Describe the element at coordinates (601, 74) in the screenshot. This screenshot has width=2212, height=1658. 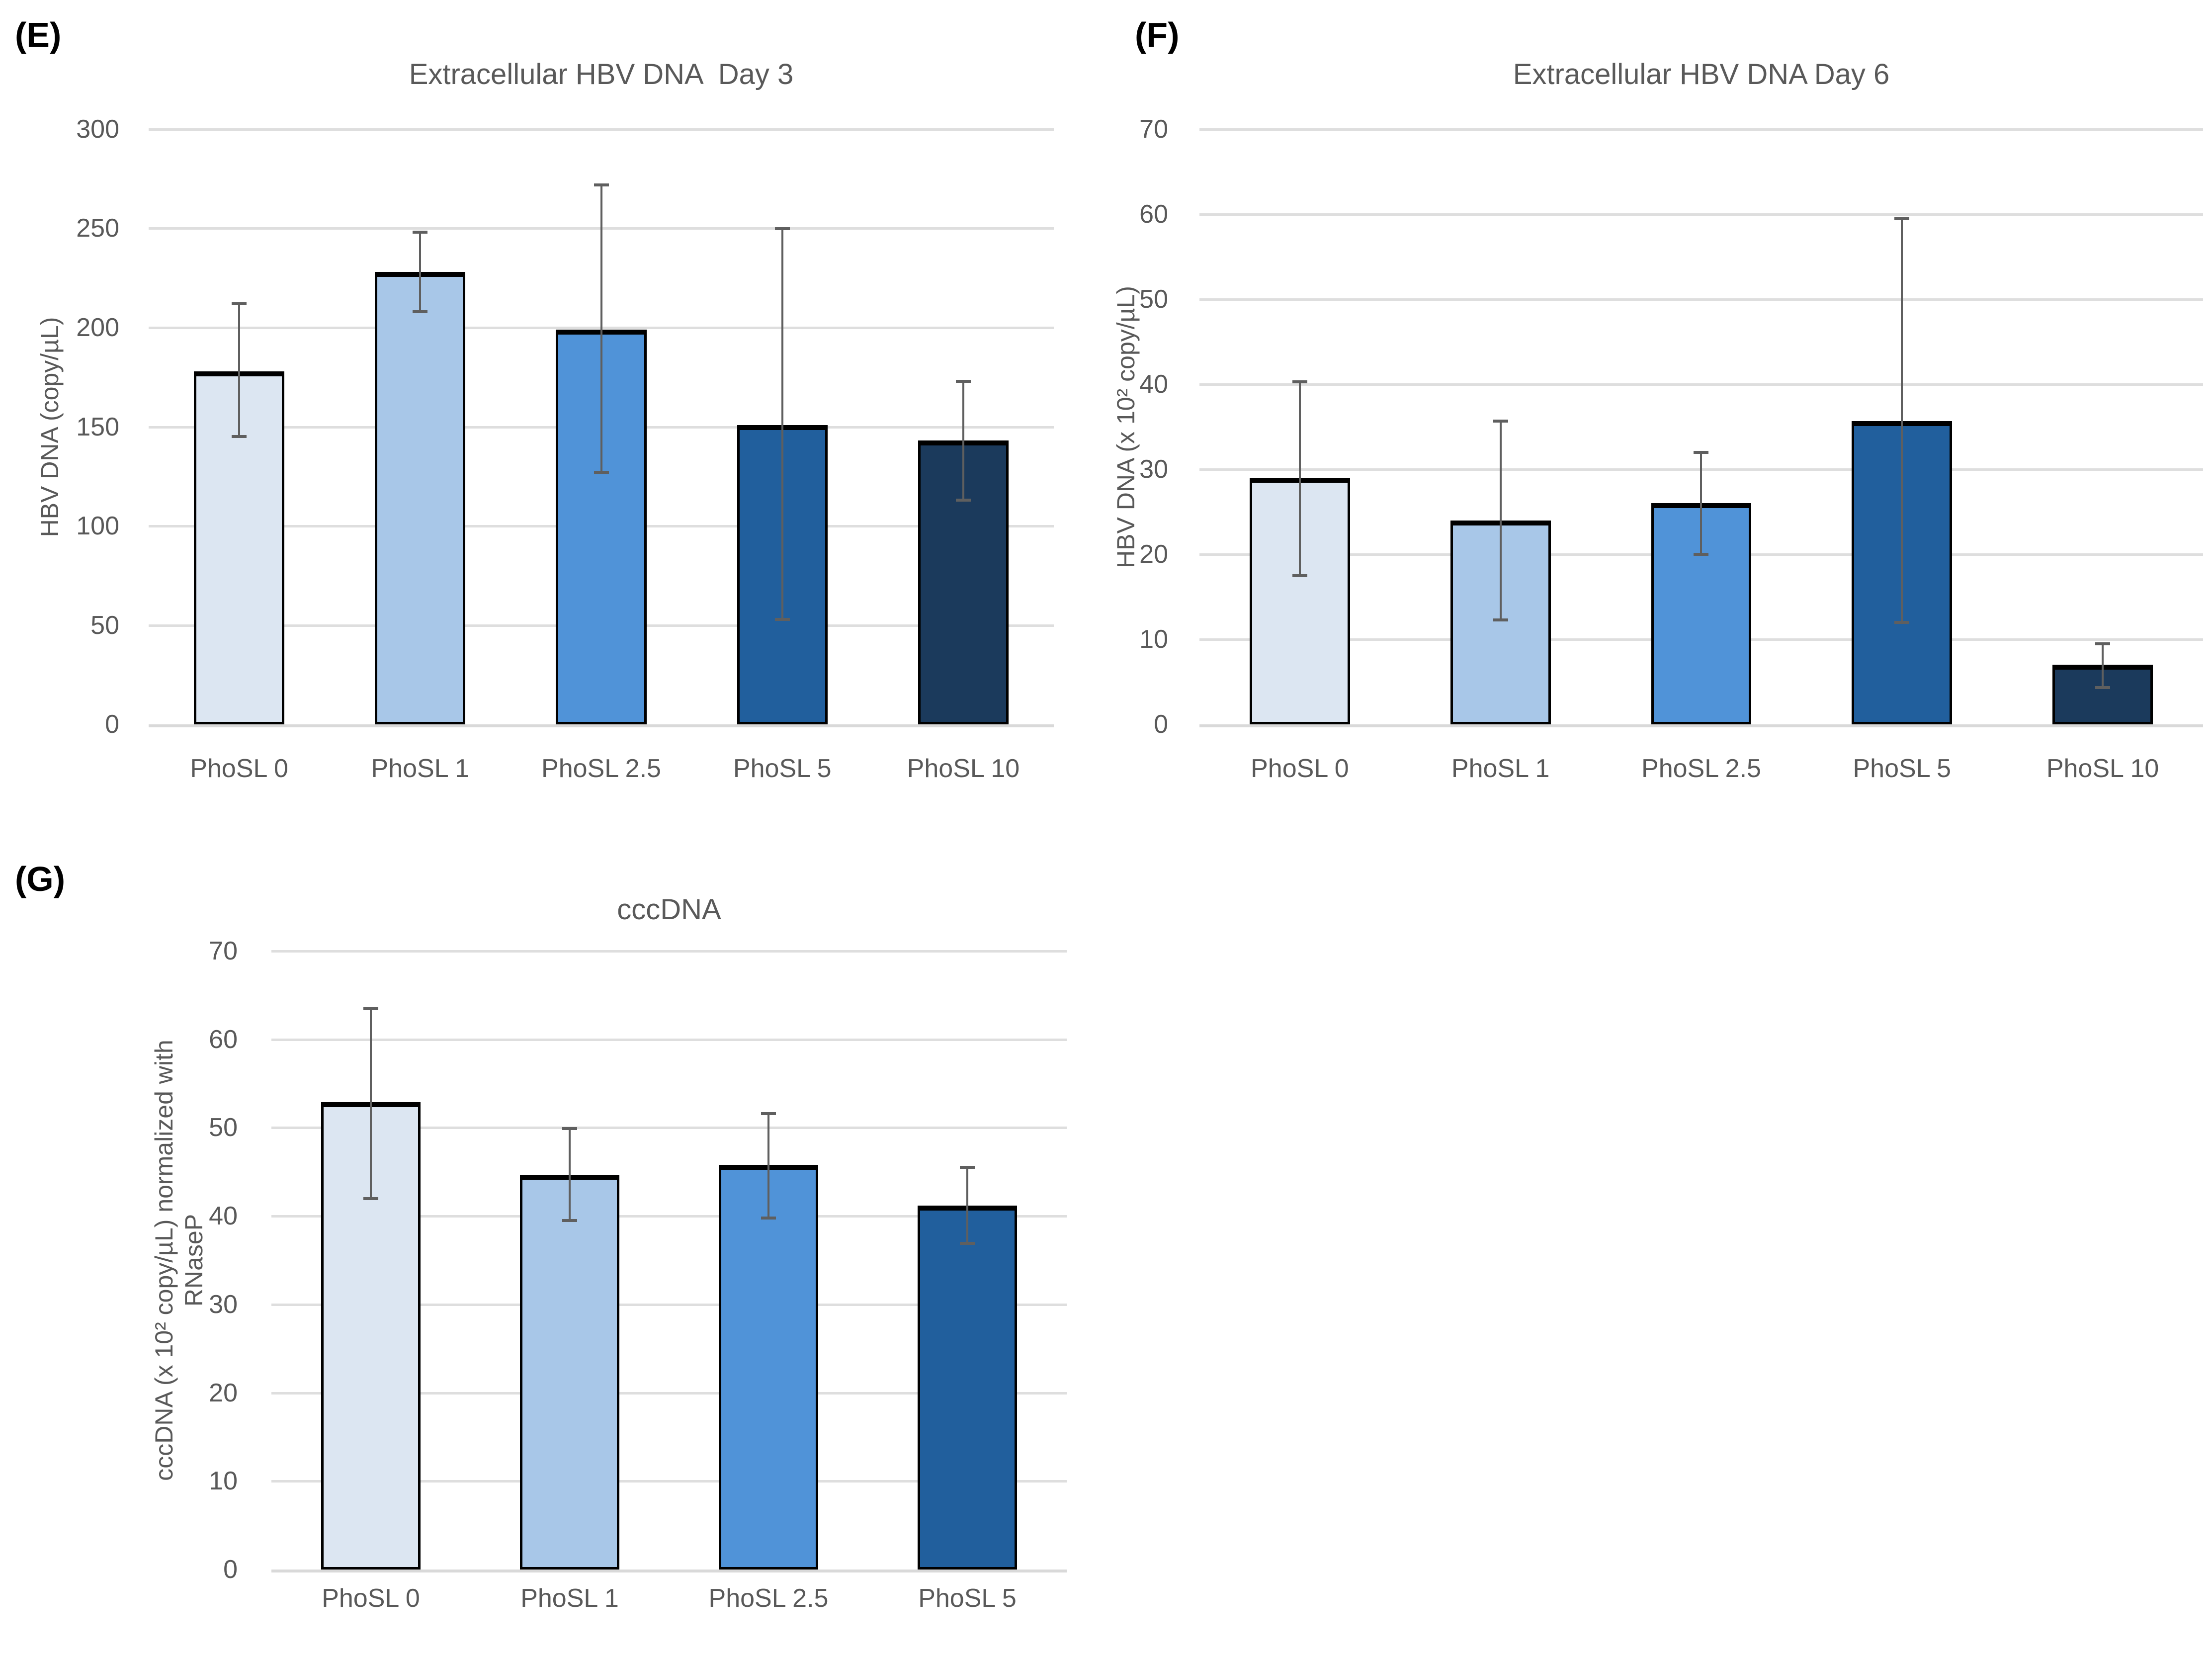
I see `chart-title: Extracellular HBV DNA Day 3` at that location.